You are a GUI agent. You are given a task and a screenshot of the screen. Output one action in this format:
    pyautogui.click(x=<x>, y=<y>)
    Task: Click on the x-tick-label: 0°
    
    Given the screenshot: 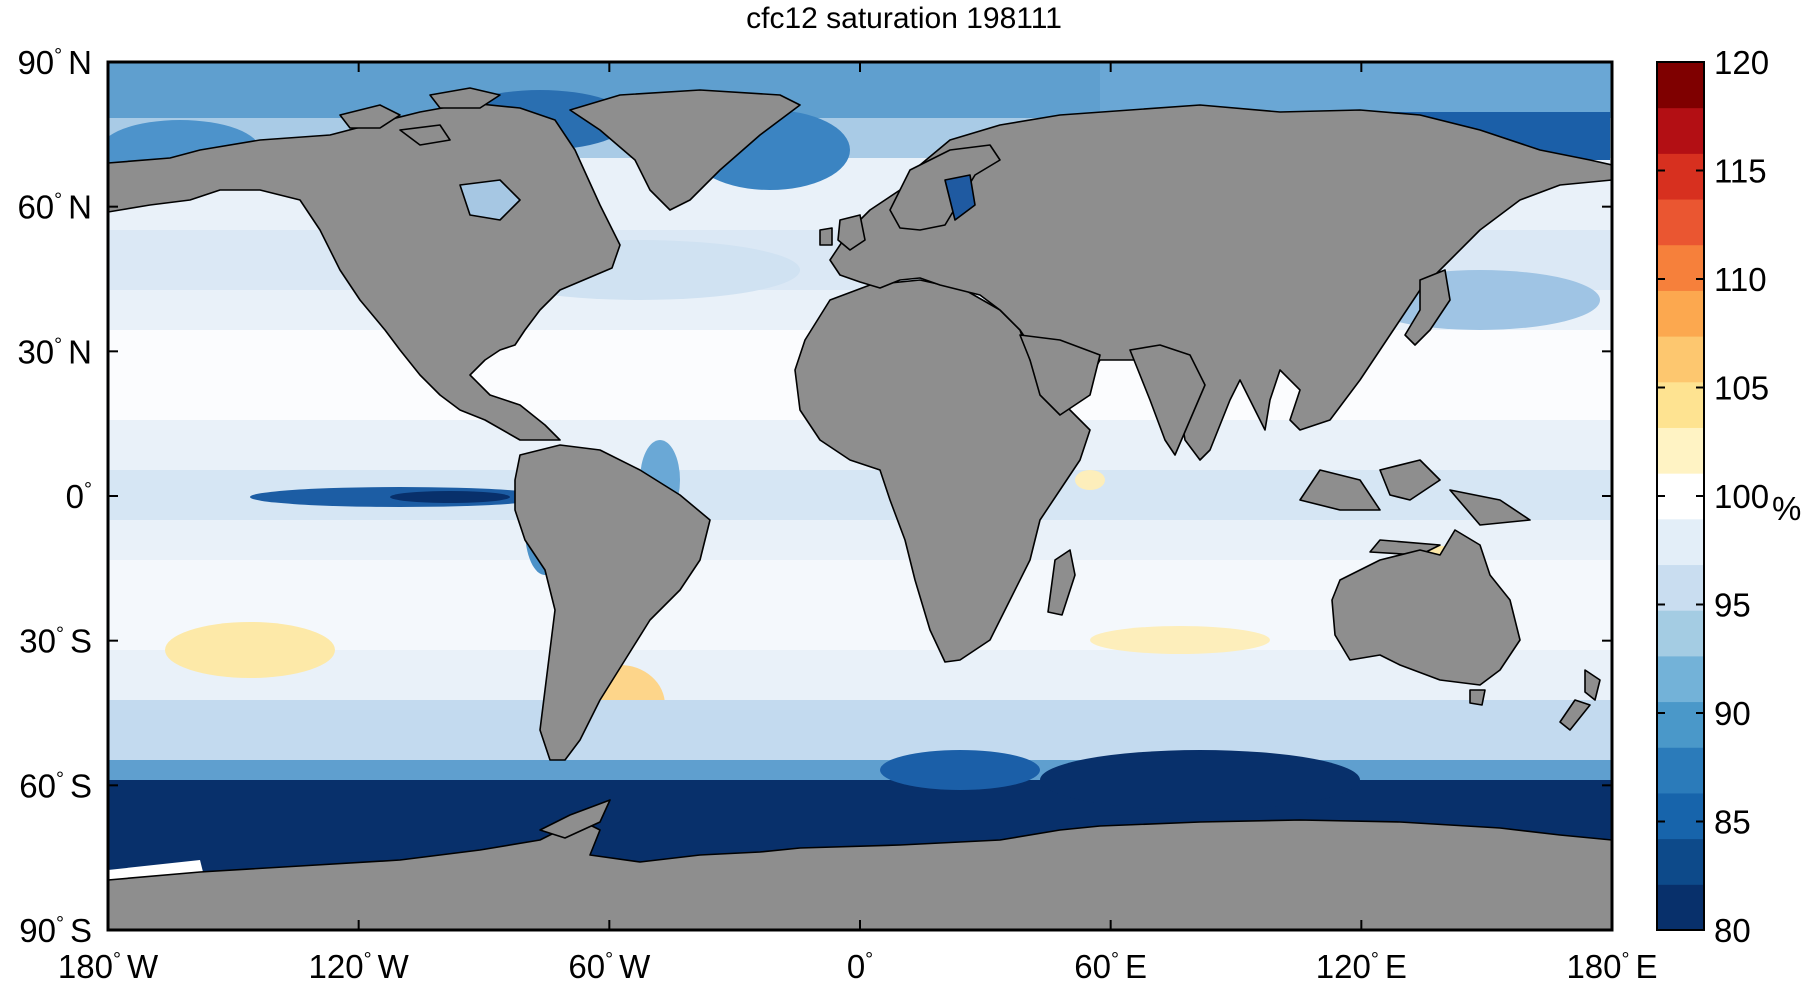 What is the action you would take?
    pyautogui.click(x=860, y=966)
    